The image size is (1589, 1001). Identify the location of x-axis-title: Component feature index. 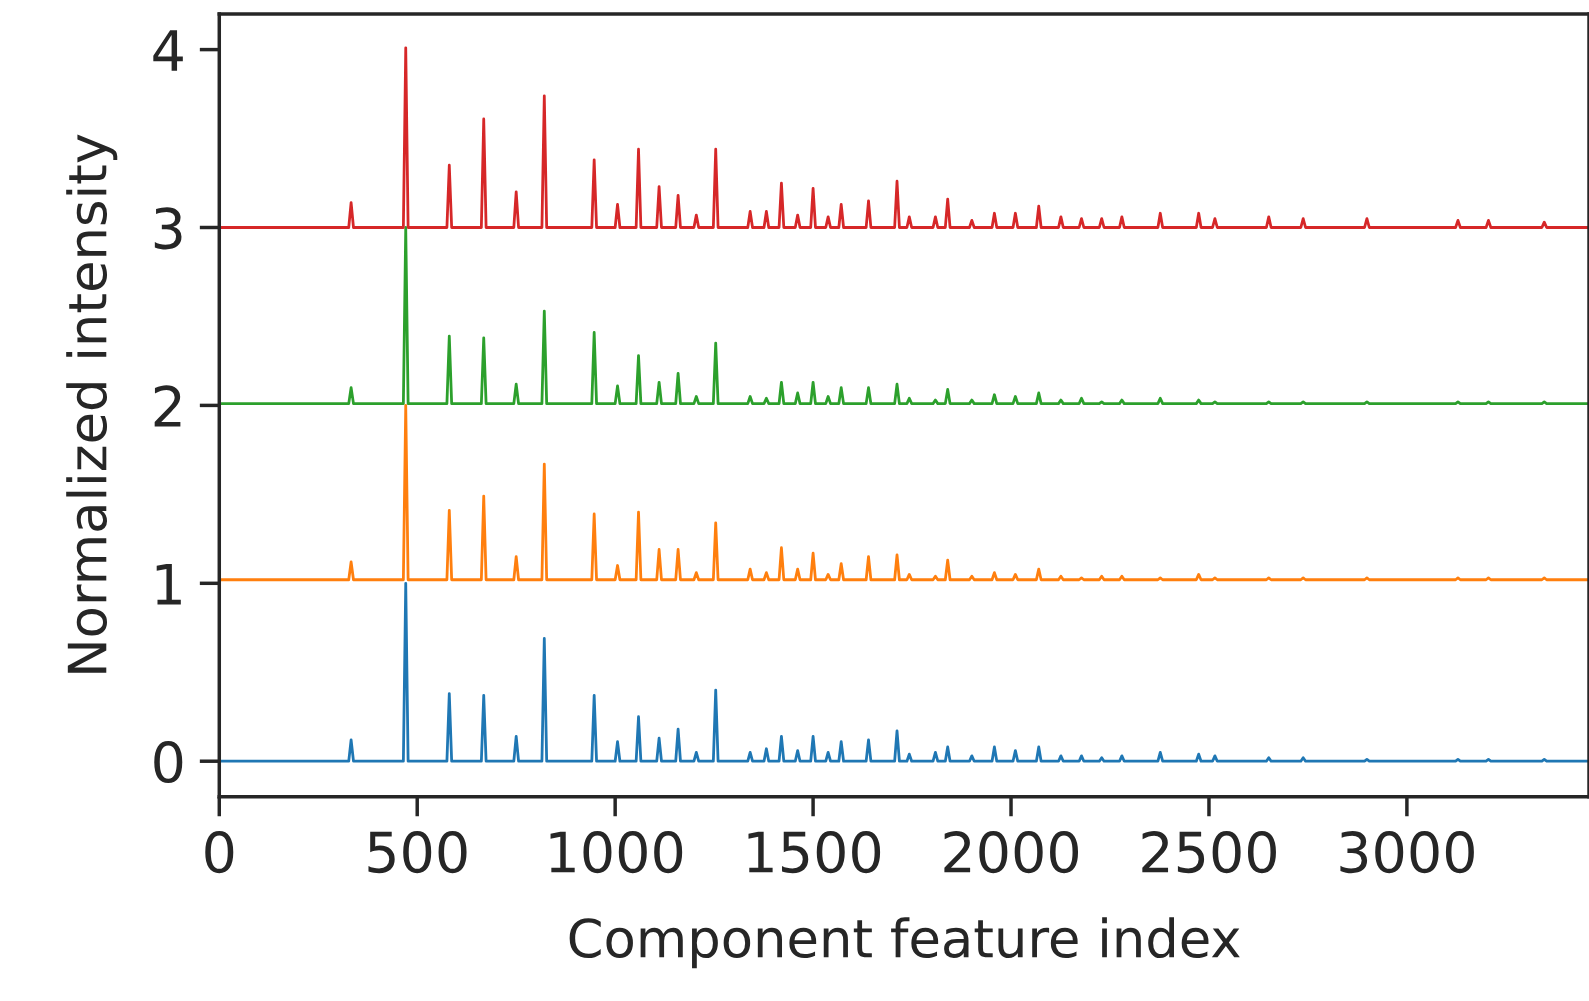
(904, 943).